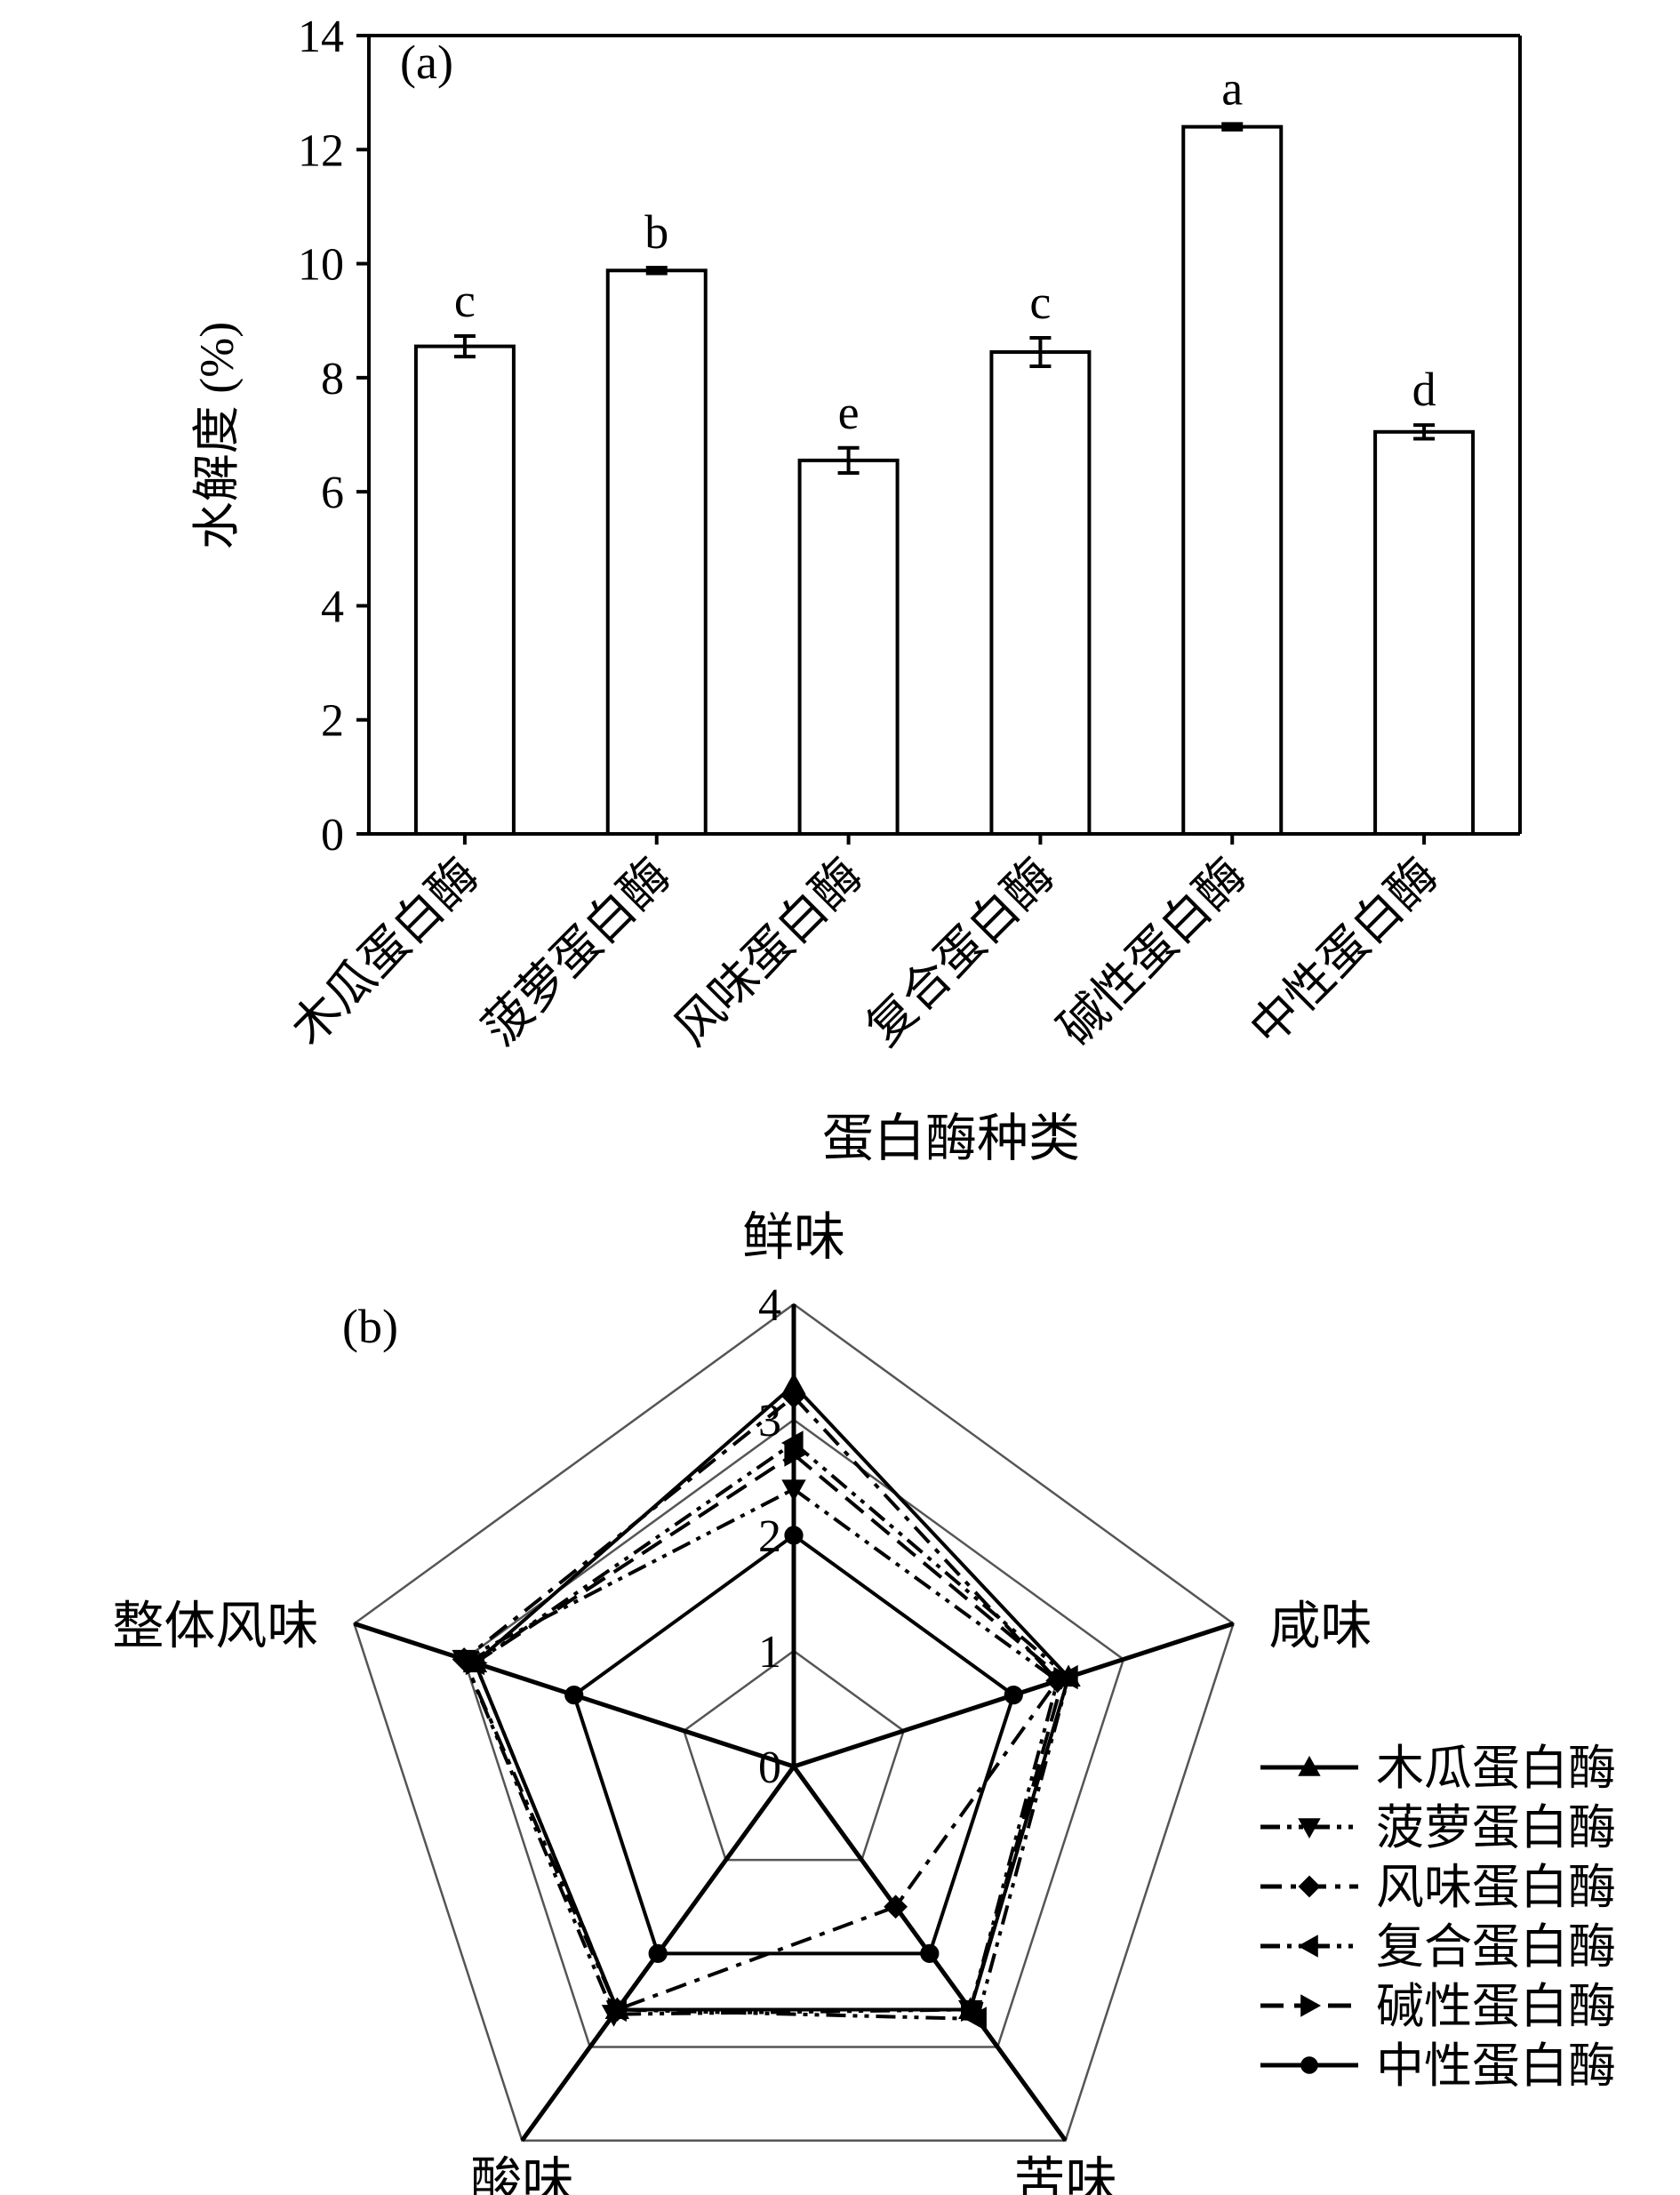 The image size is (1680, 2195). Describe the element at coordinates (769, 1305) in the screenshot. I see `radar-r-tick-label: 4` at that location.